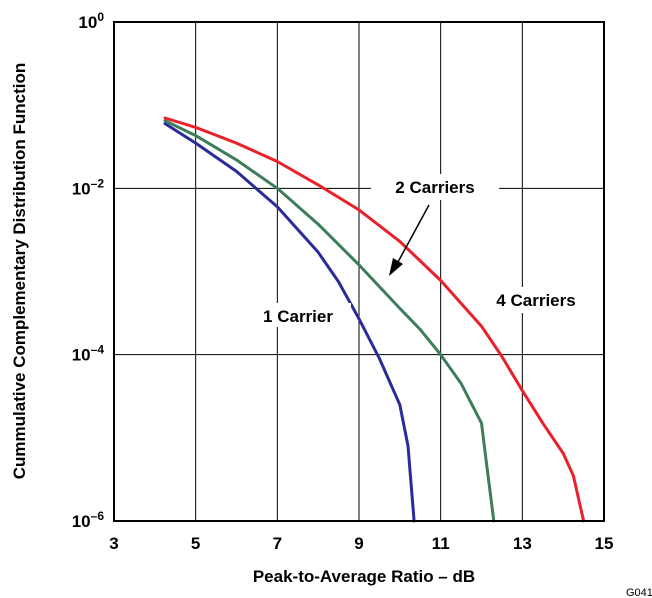 This screenshot has width=652, height=598. I want to click on x-tick-labels: 3 5 7 9 11 13 15, so click(361, 543).